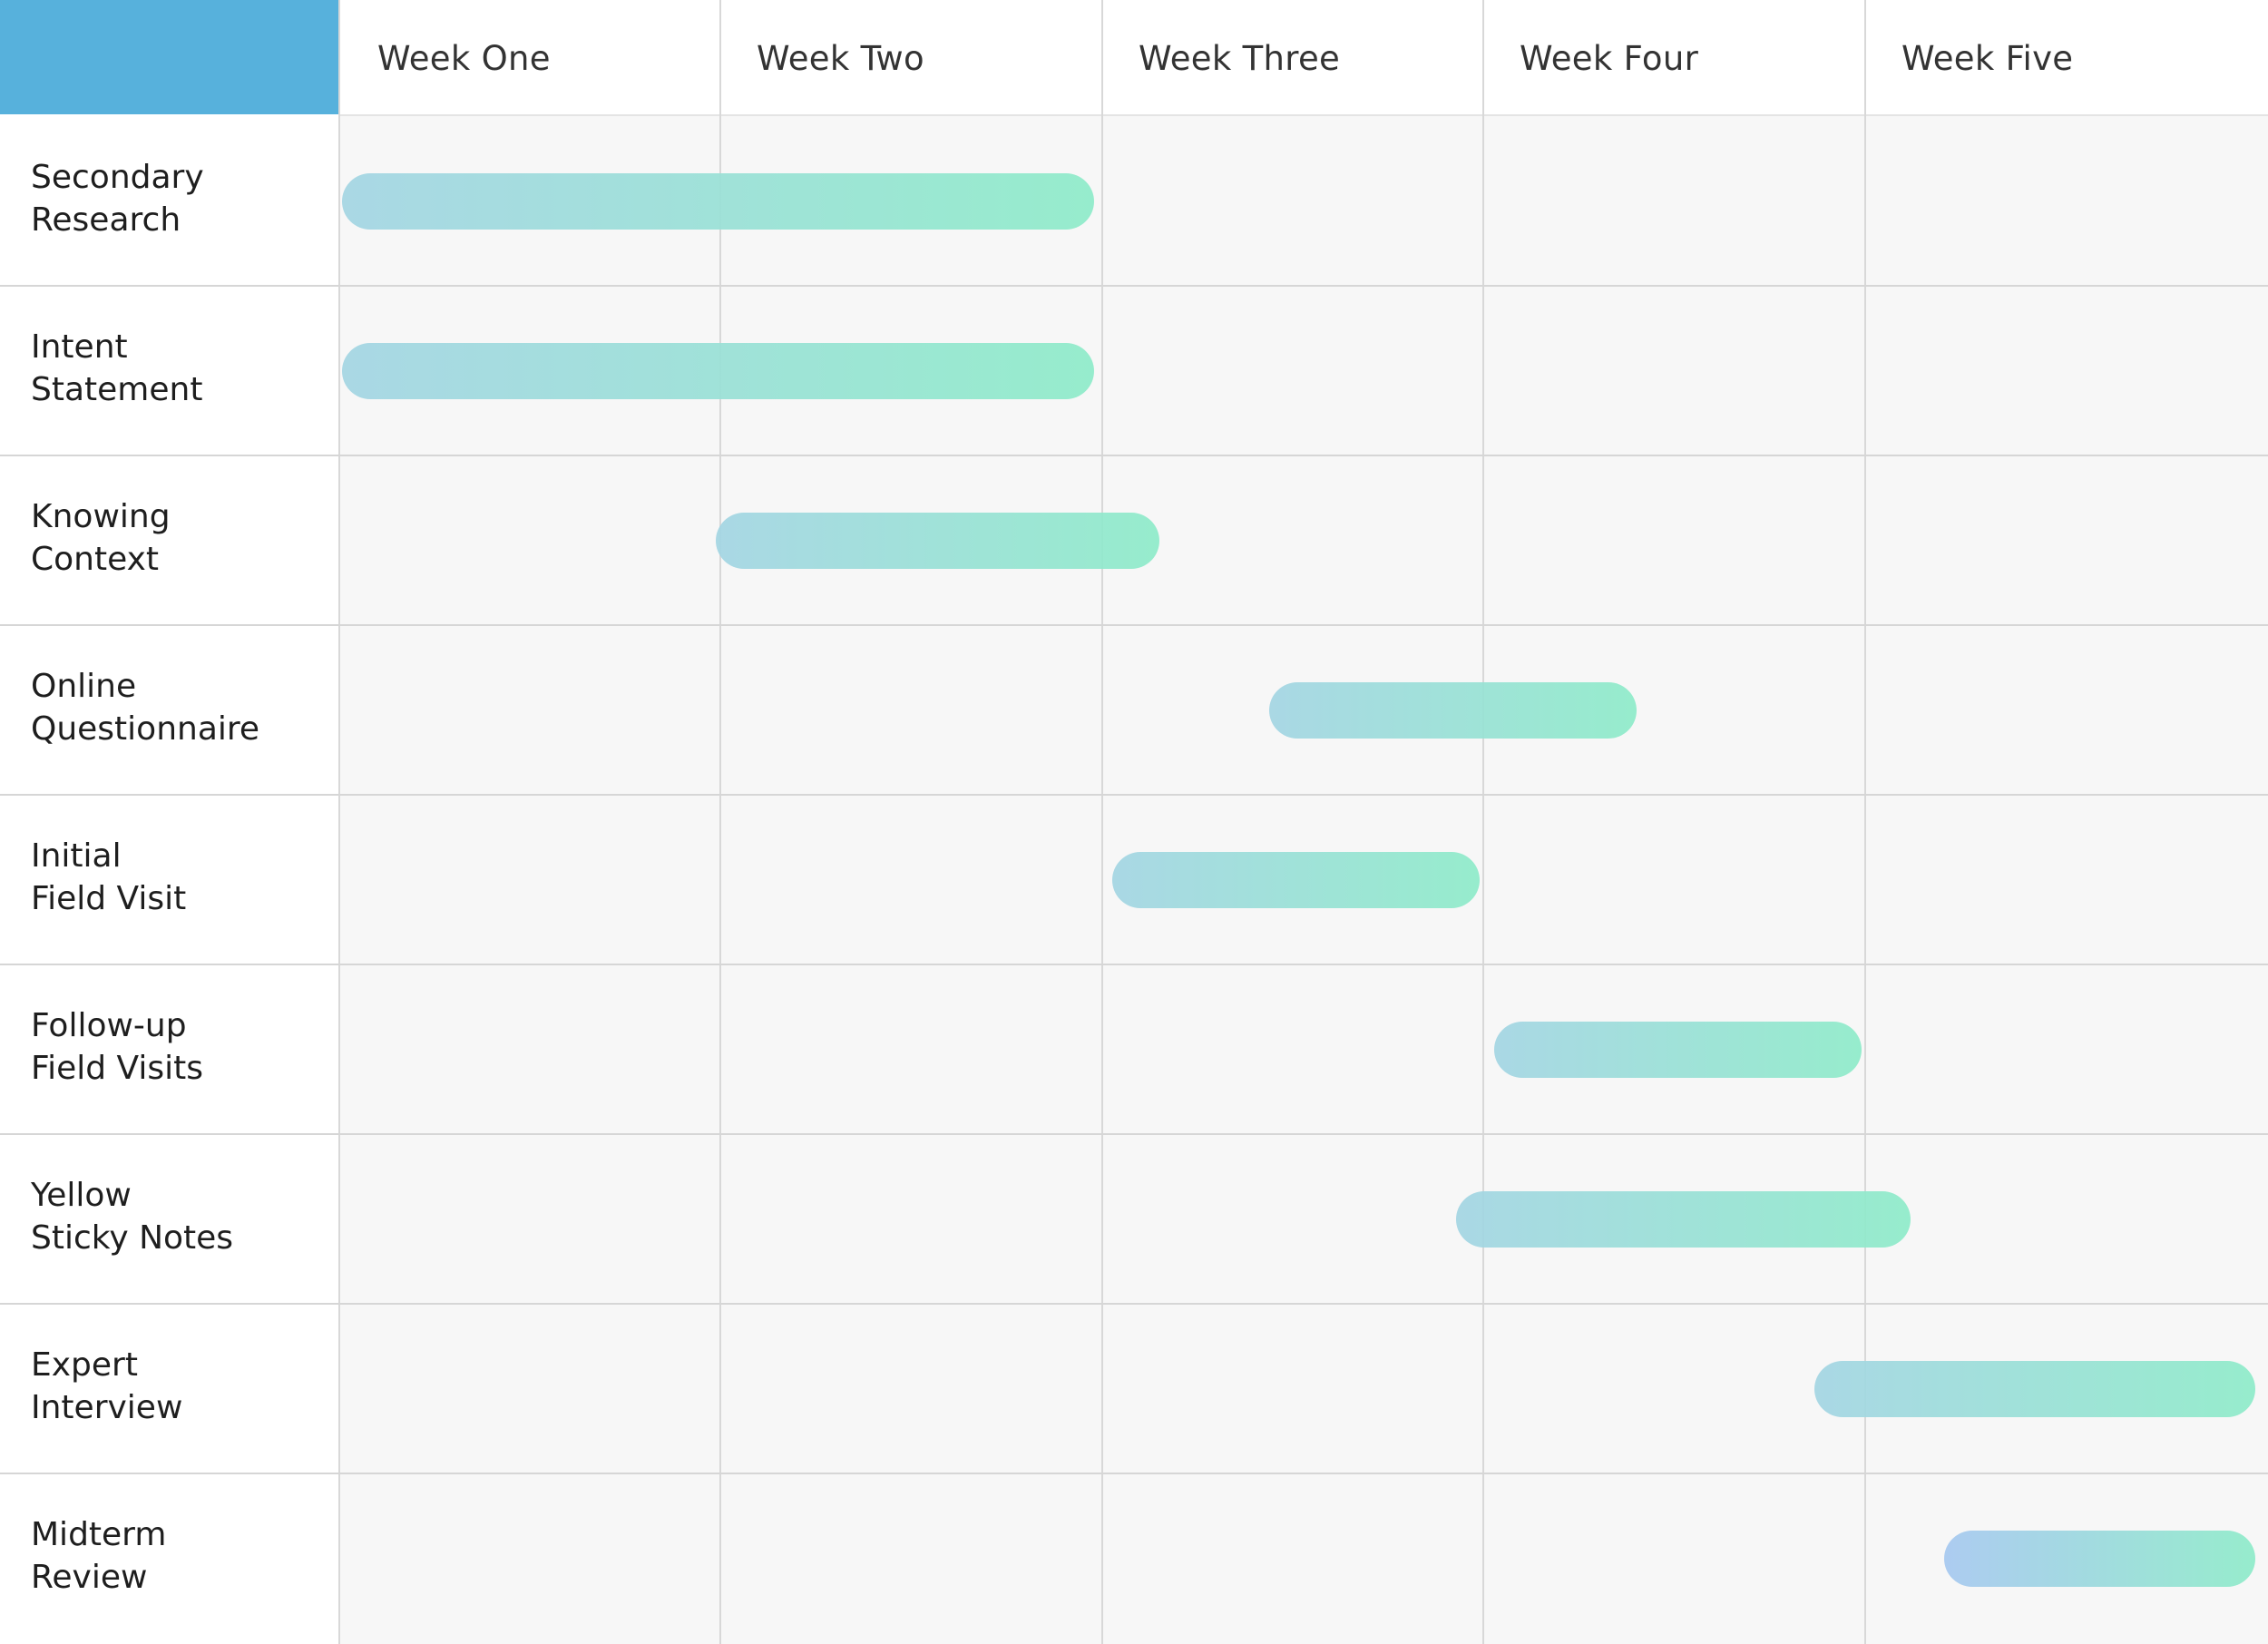 Image resolution: width=2268 pixels, height=1644 pixels. Describe the element at coordinates (118, 199) in the screenshot. I see `task-label: Secondary Research` at that location.